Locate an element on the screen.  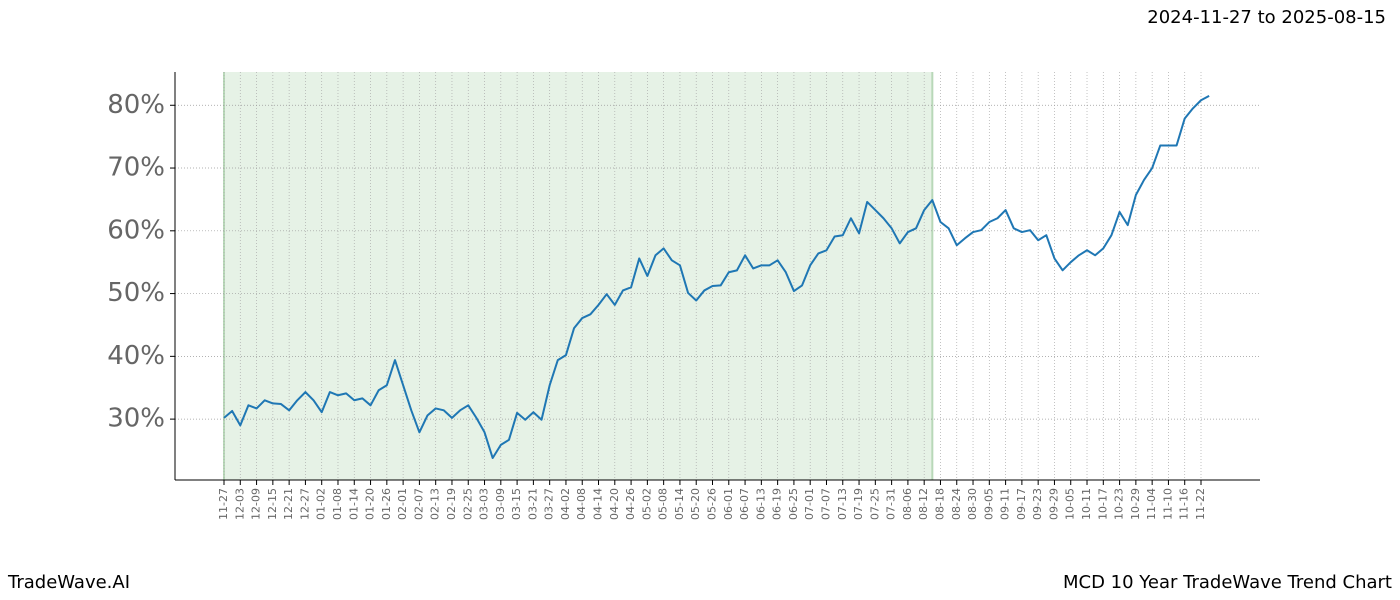
x-tick-label: 02-13 is located at coordinates (435, 504).